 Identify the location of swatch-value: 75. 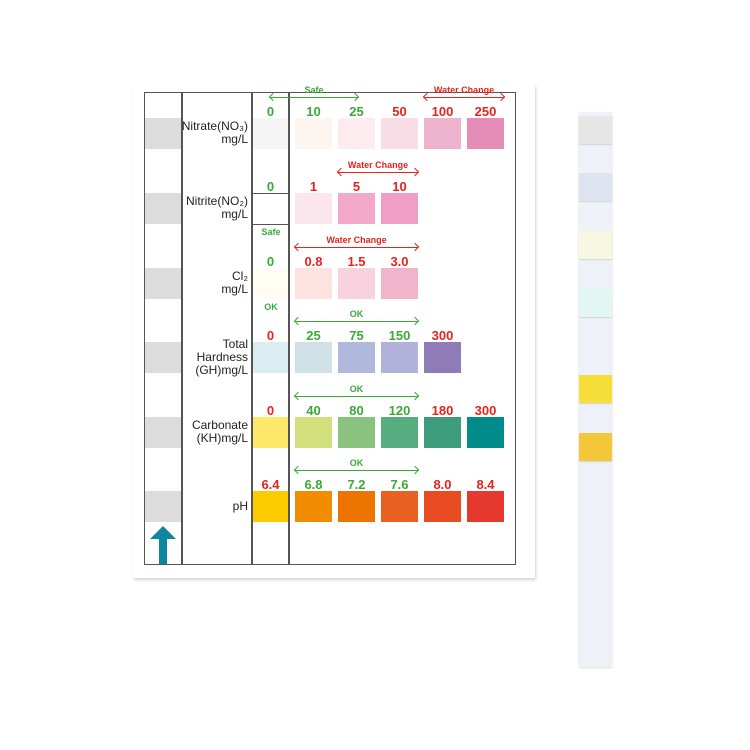
(356, 335).